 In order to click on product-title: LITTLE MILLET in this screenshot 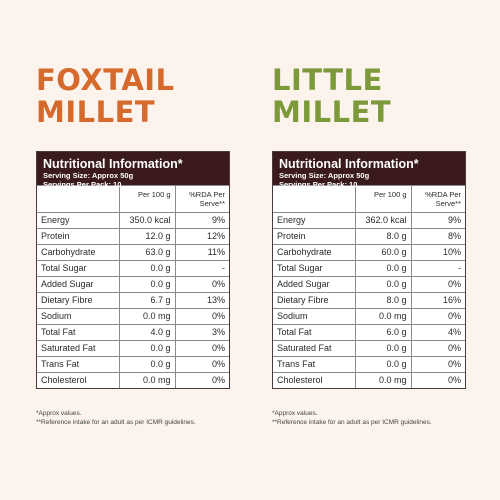, I will do `click(331, 96)`.